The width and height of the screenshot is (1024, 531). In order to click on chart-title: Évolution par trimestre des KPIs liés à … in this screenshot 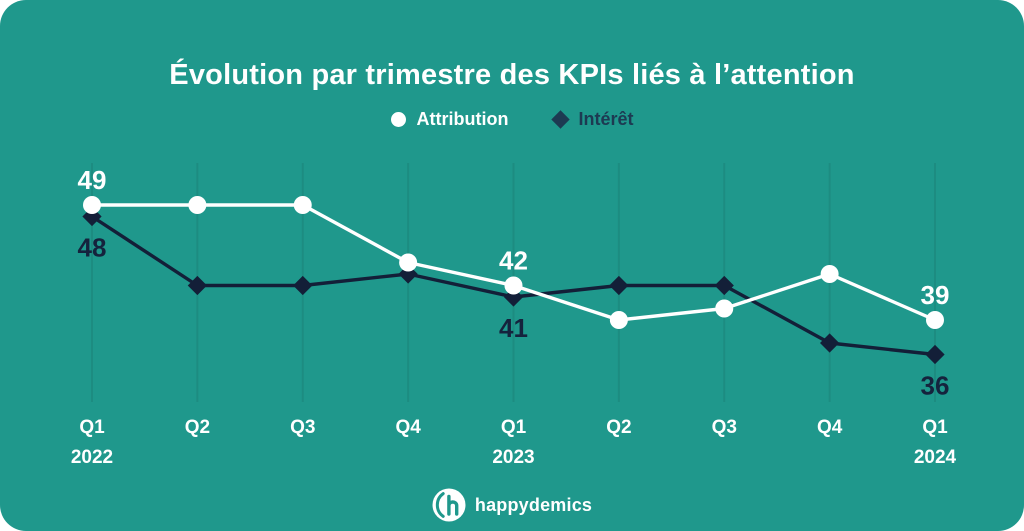, I will do `click(512, 75)`.